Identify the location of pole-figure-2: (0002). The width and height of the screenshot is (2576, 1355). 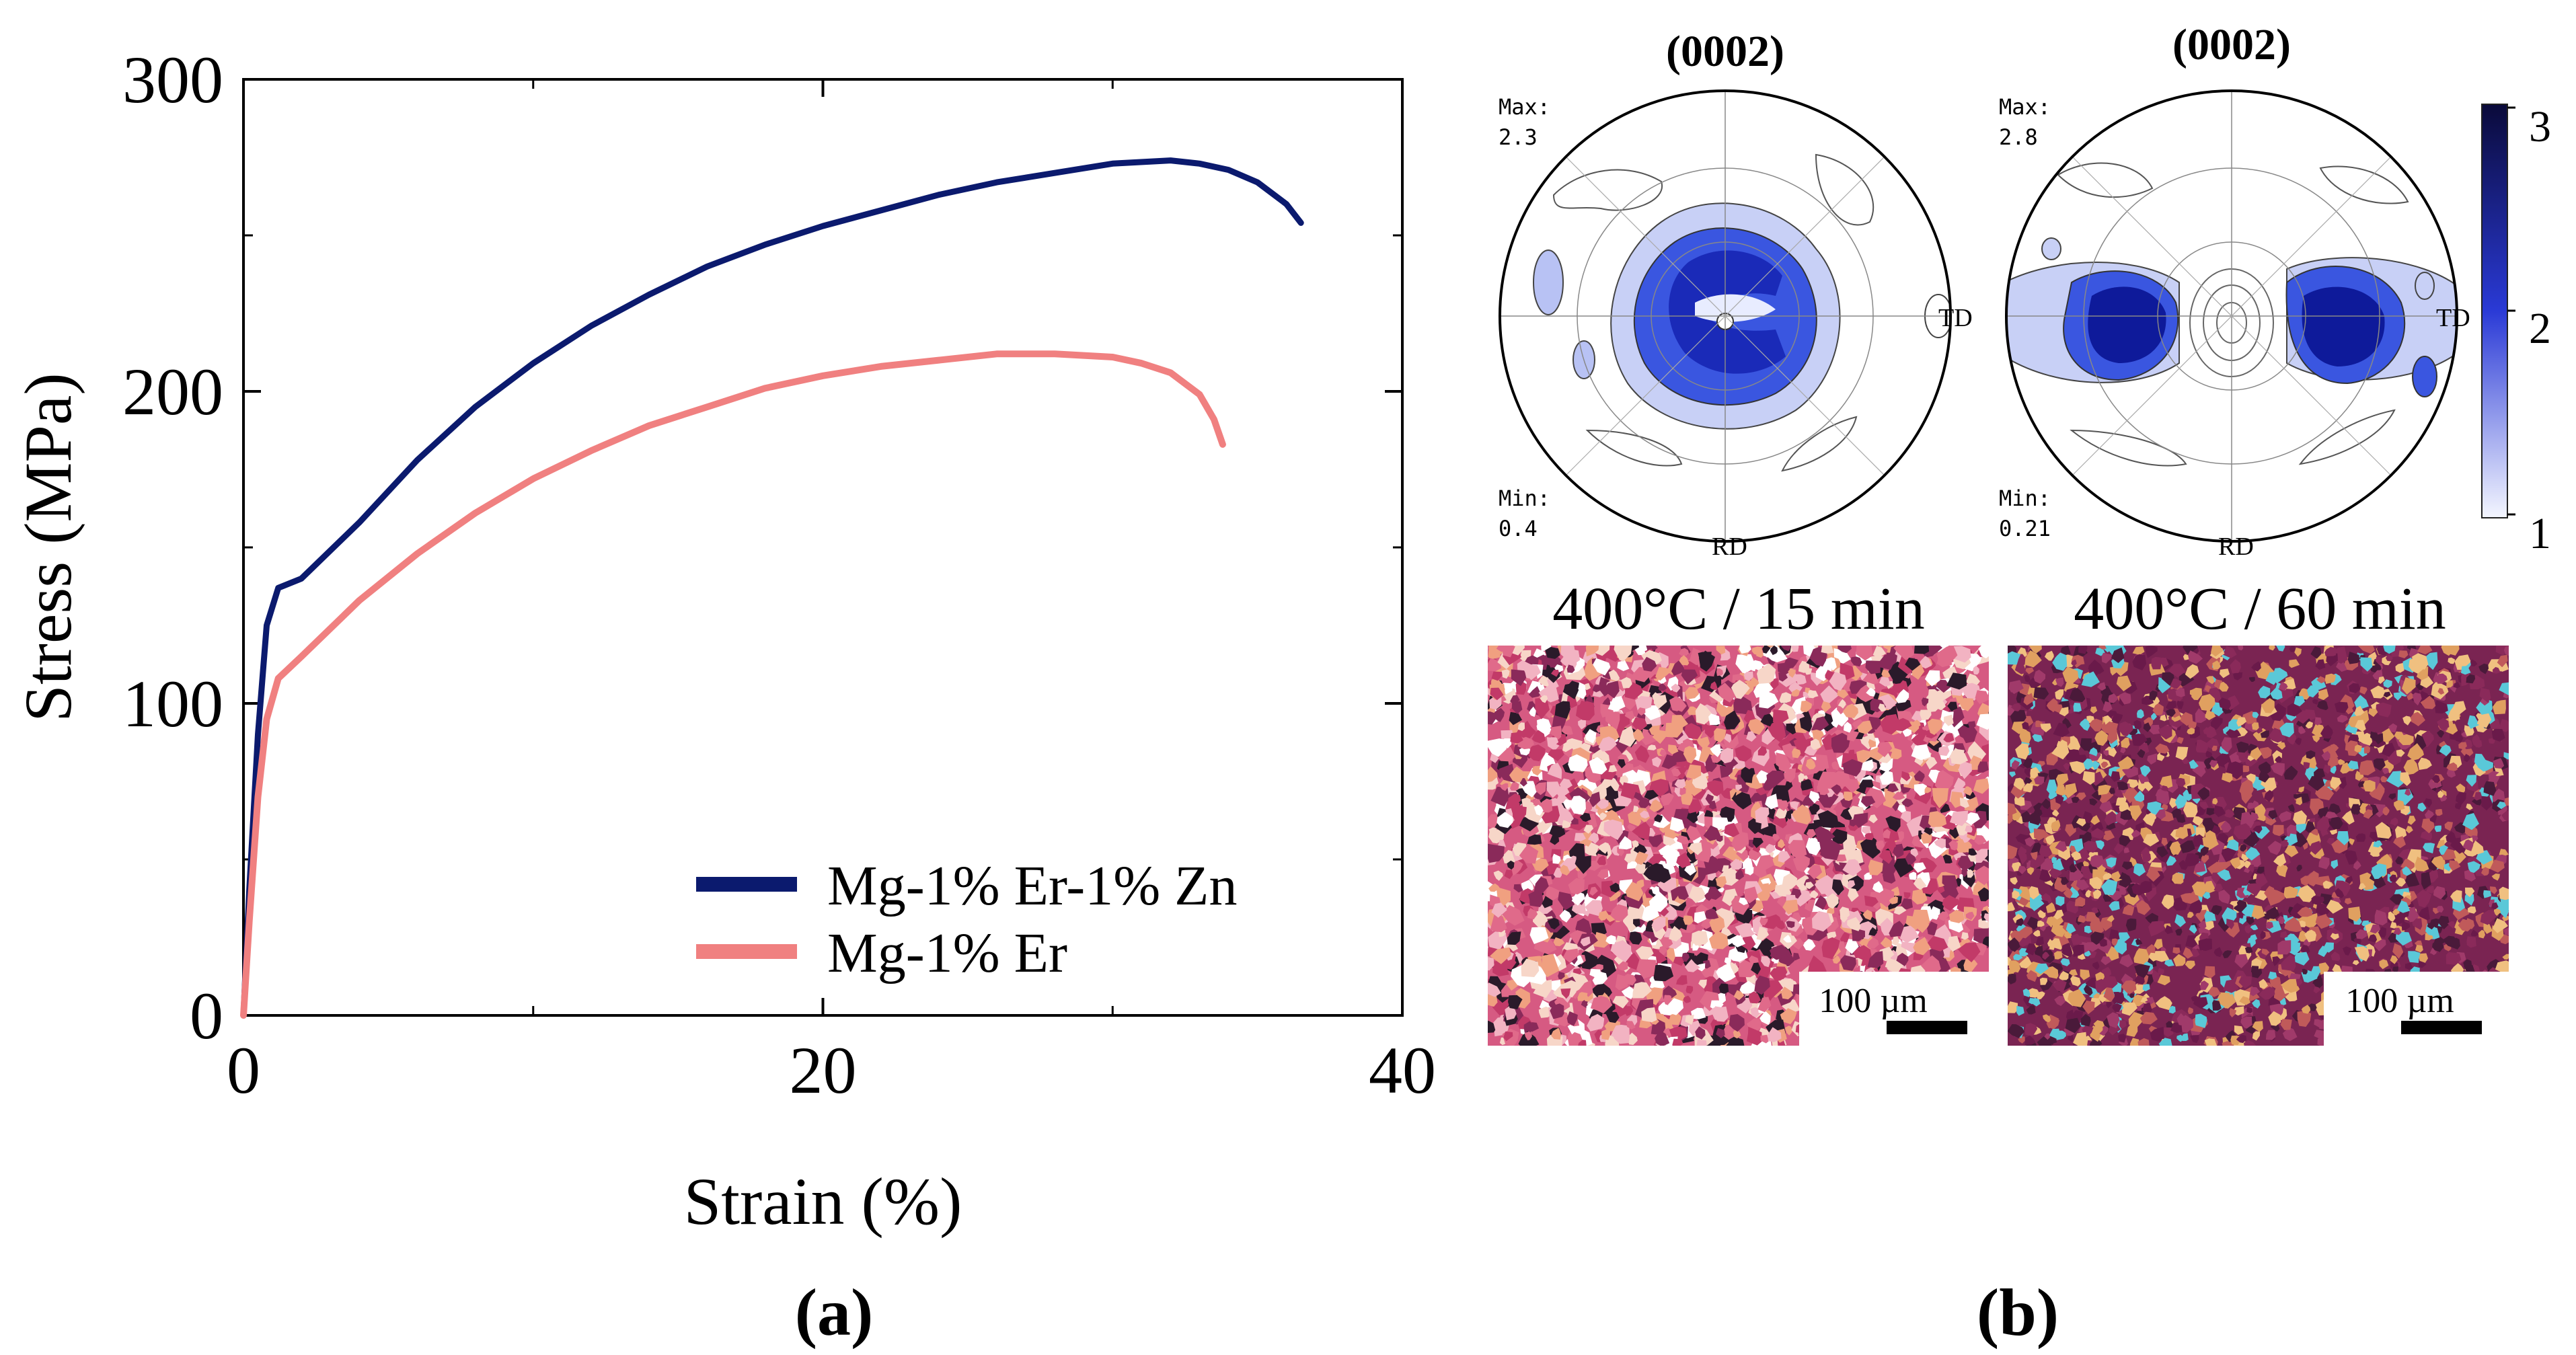
(2234, 290).